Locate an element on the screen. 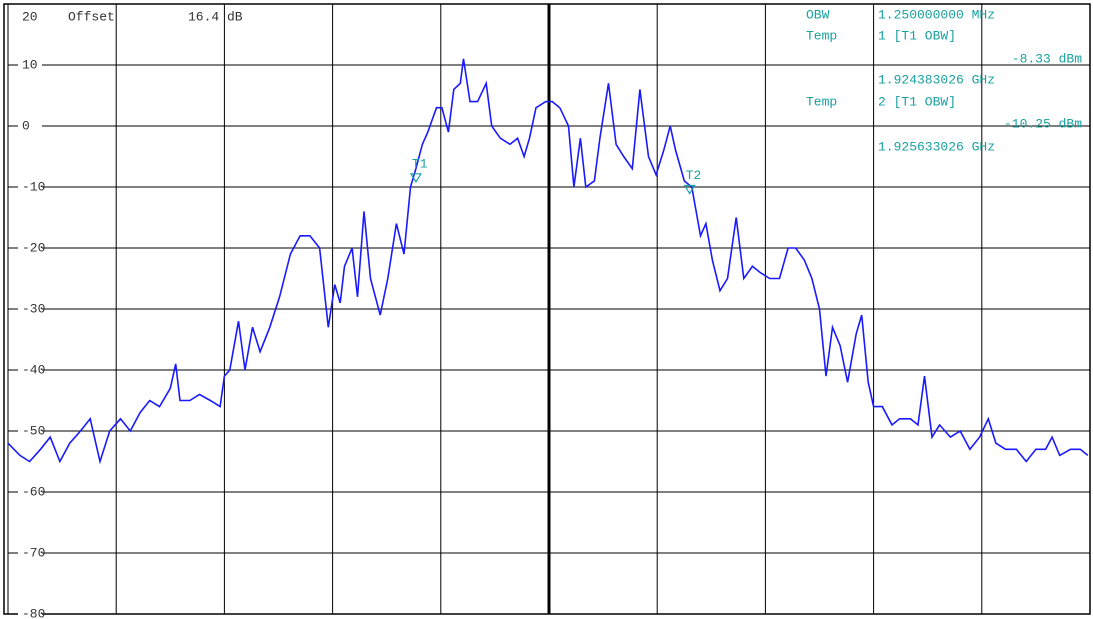 Image resolution: width=1093 pixels, height=619 pixels. y-tick-label: -80 is located at coordinates (33, 612).